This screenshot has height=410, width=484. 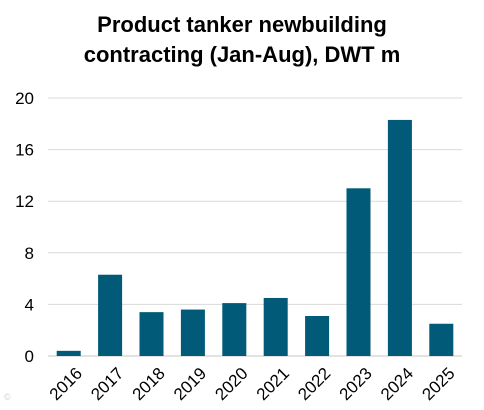 I want to click on x-tick-label-2024: 2024, so click(x=397, y=384).